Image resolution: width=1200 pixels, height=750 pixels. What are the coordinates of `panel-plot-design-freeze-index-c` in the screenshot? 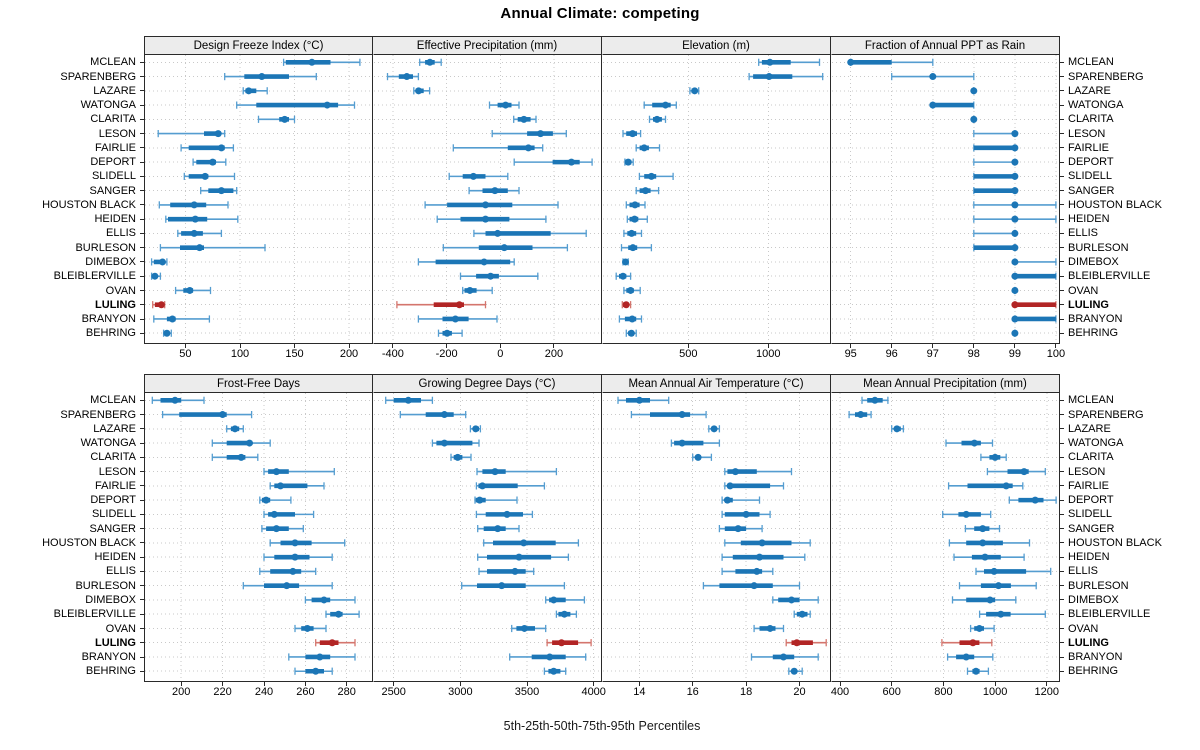 It's located at (258, 199).